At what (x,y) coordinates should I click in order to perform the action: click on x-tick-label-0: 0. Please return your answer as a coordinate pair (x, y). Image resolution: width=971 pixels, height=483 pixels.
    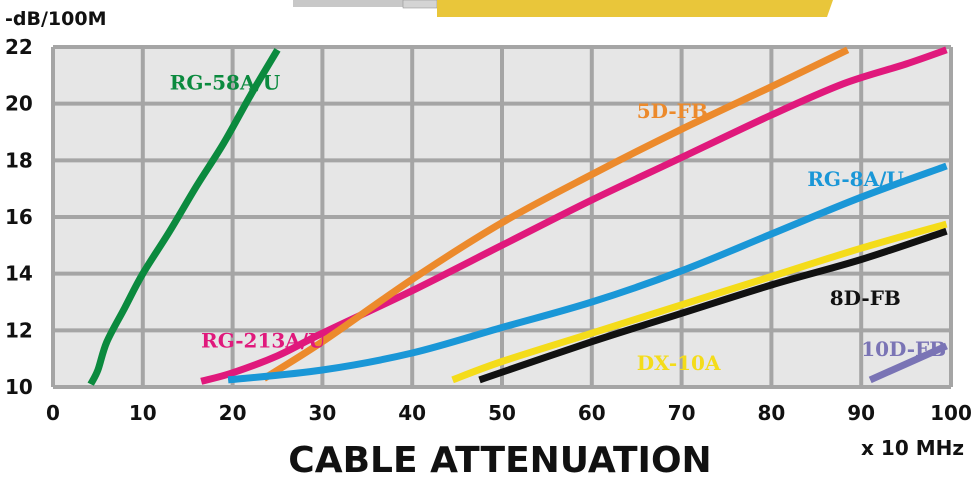
    Looking at the image, I should click on (53, 413).